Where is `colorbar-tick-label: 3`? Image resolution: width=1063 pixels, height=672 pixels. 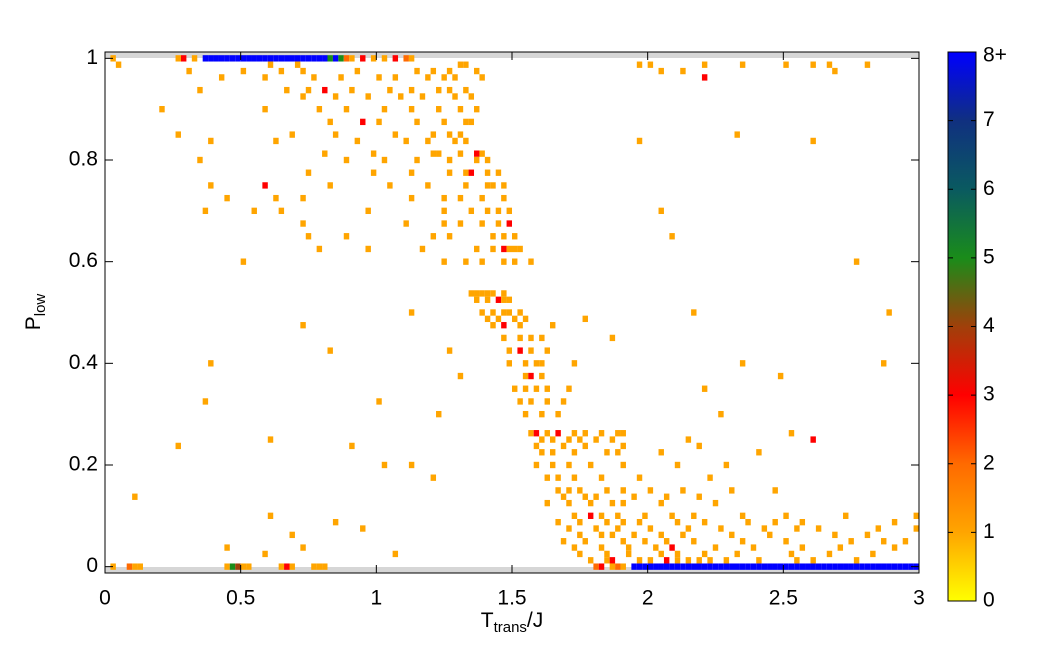 colorbar-tick-label: 3 is located at coordinates (989, 394).